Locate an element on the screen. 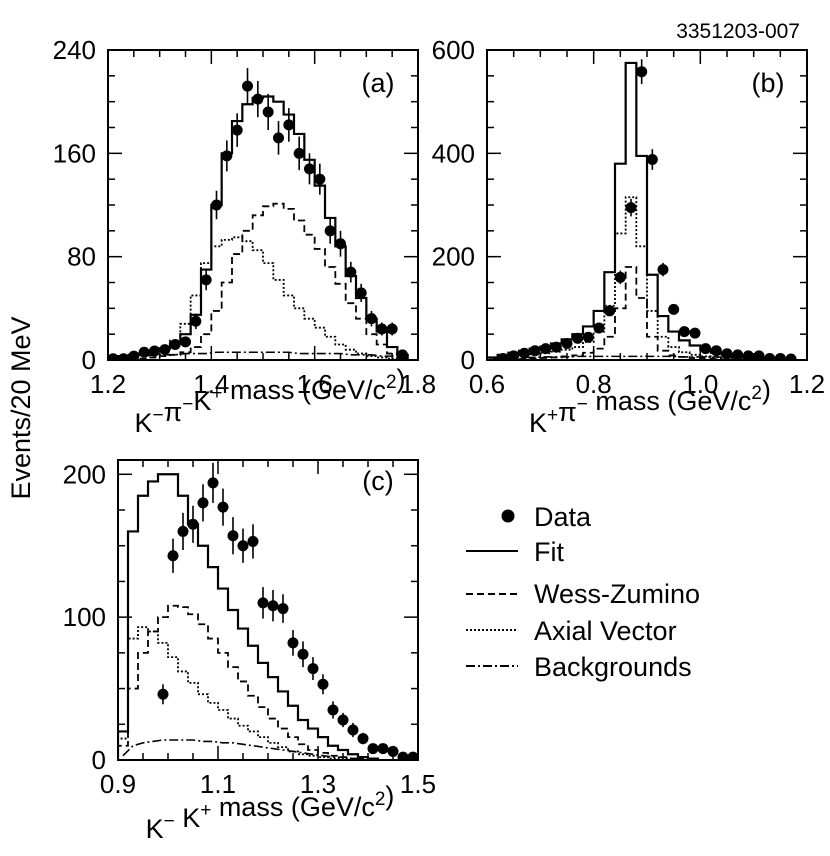 The image size is (830, 856). y-tick-label: 100 is located at coordinates (84, 617).